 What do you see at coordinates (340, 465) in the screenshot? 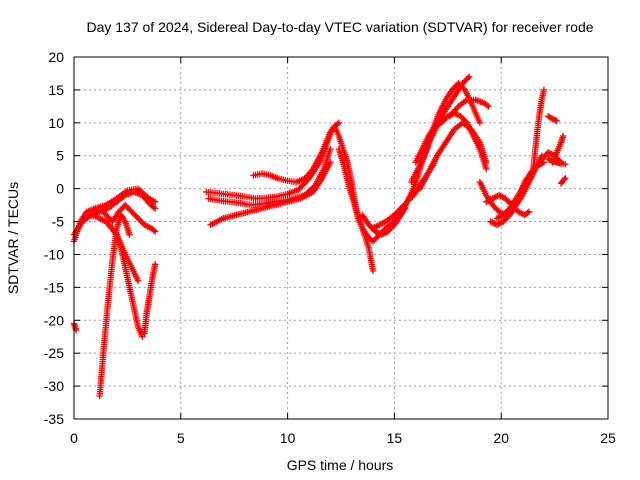
I see `x-axis-label: GPS time / hours` at bounding box center [340, 465].